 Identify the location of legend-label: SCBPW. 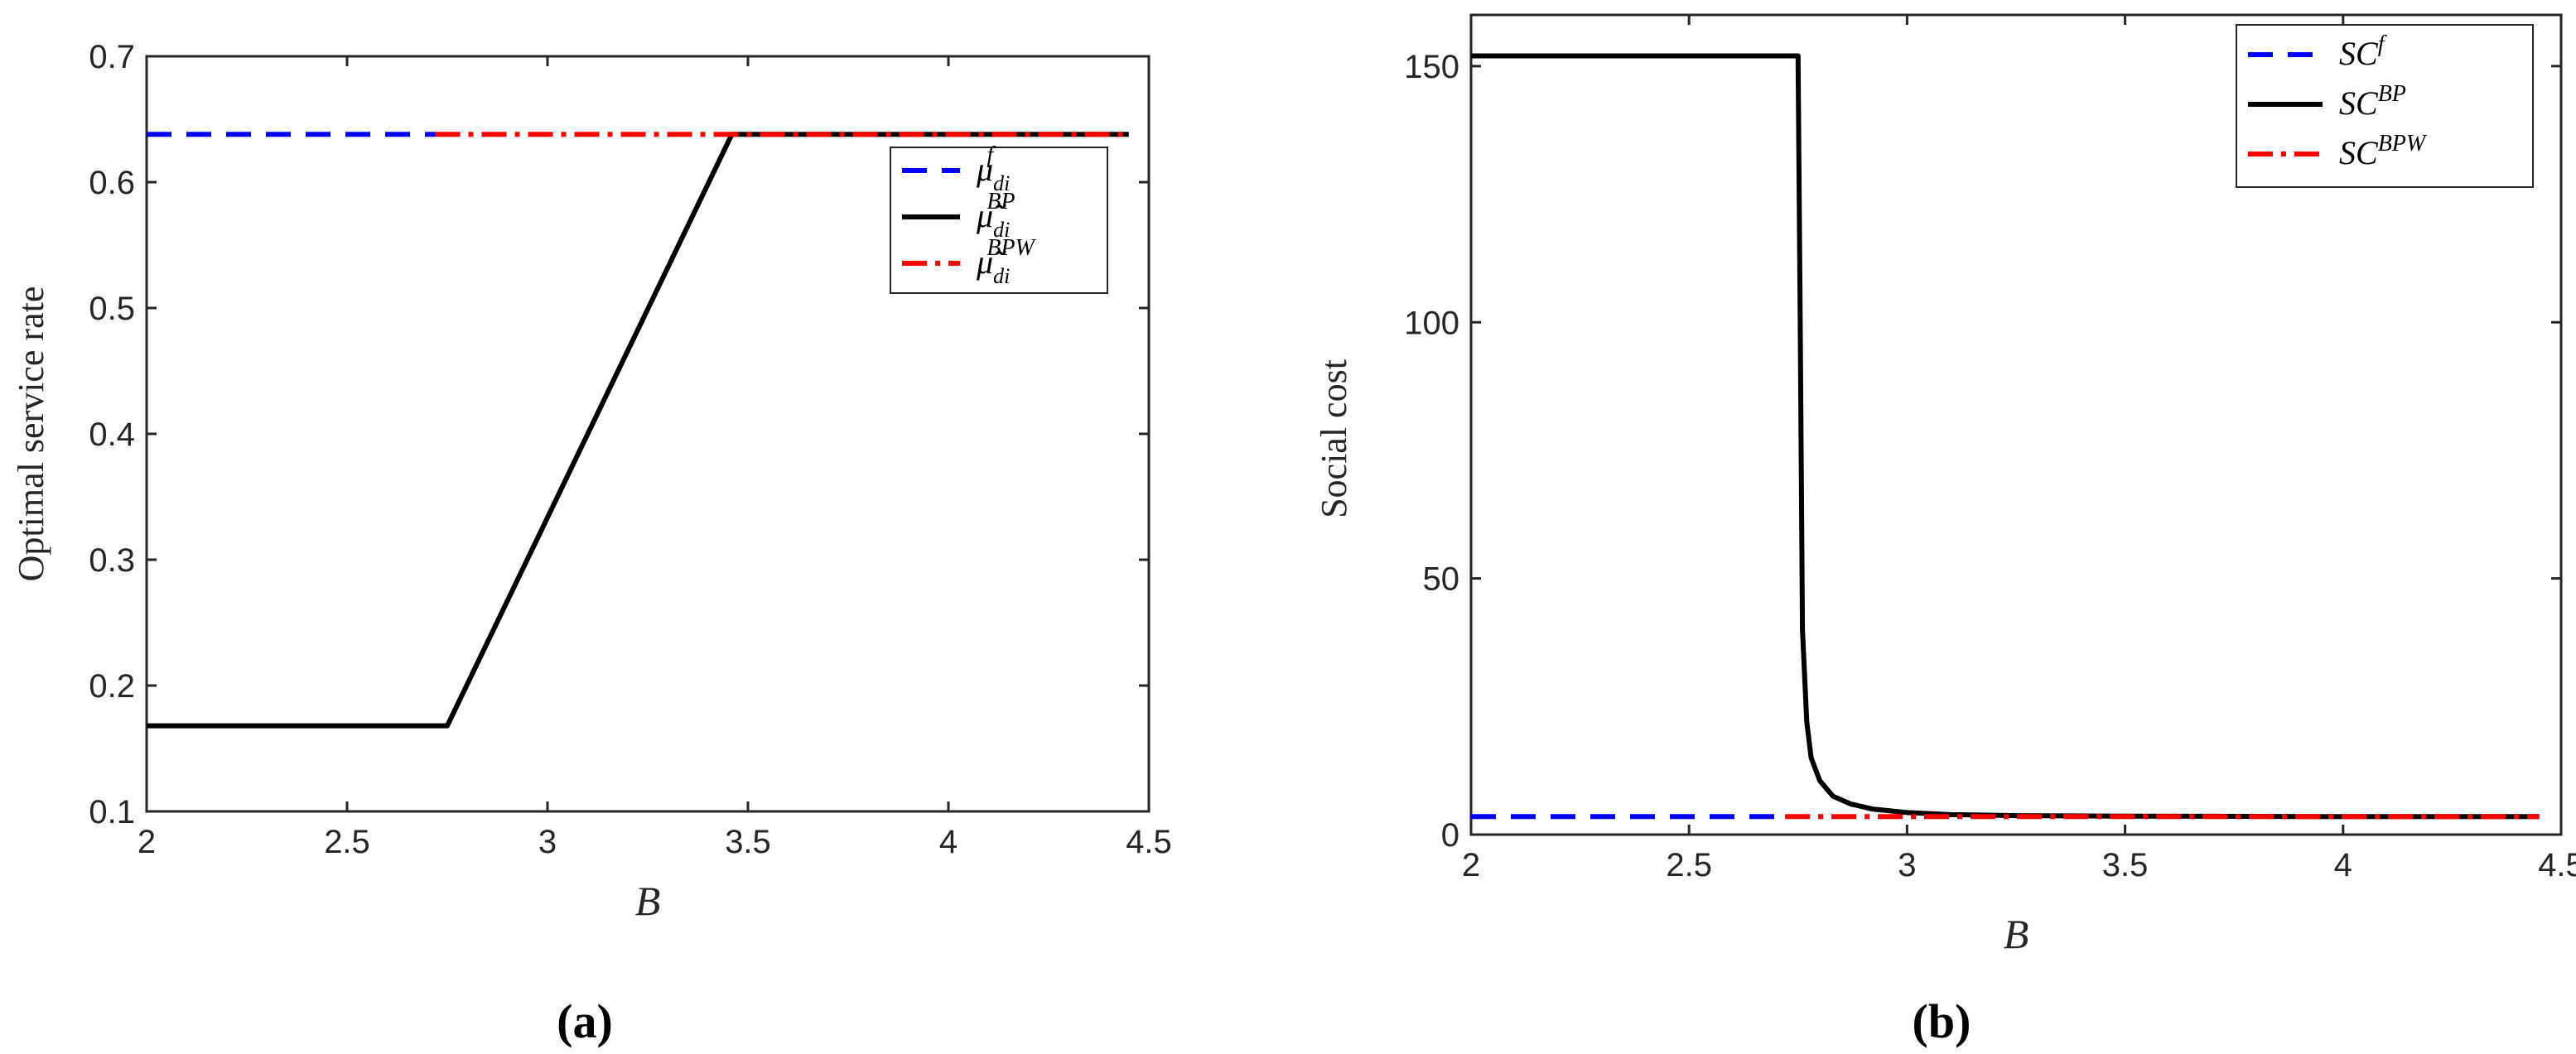
(2383, 151).